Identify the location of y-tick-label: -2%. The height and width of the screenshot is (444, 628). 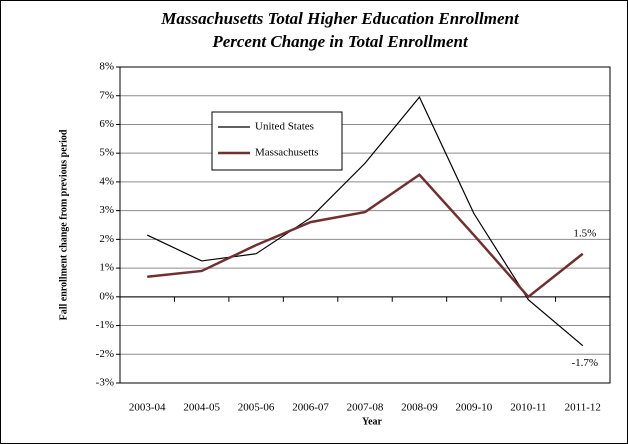
(105, 354).